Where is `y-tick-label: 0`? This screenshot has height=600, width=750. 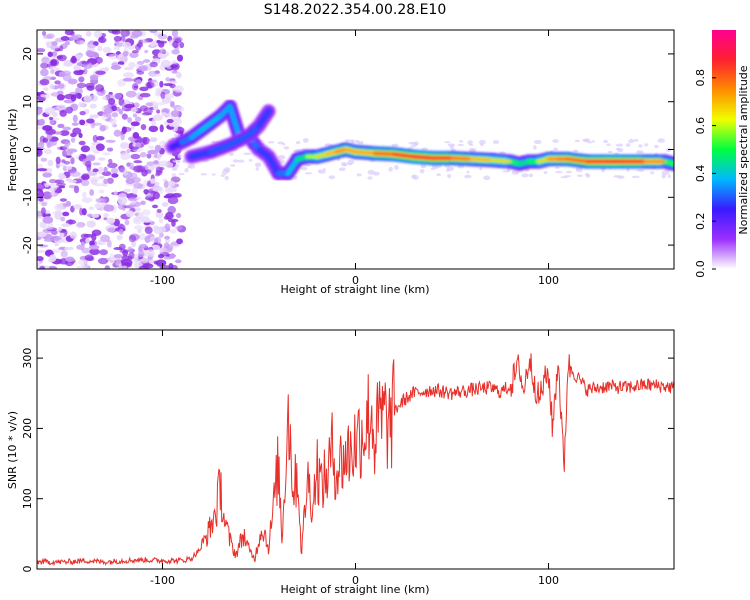
y-tick-label: 0 is located at coordinates (27, 569).